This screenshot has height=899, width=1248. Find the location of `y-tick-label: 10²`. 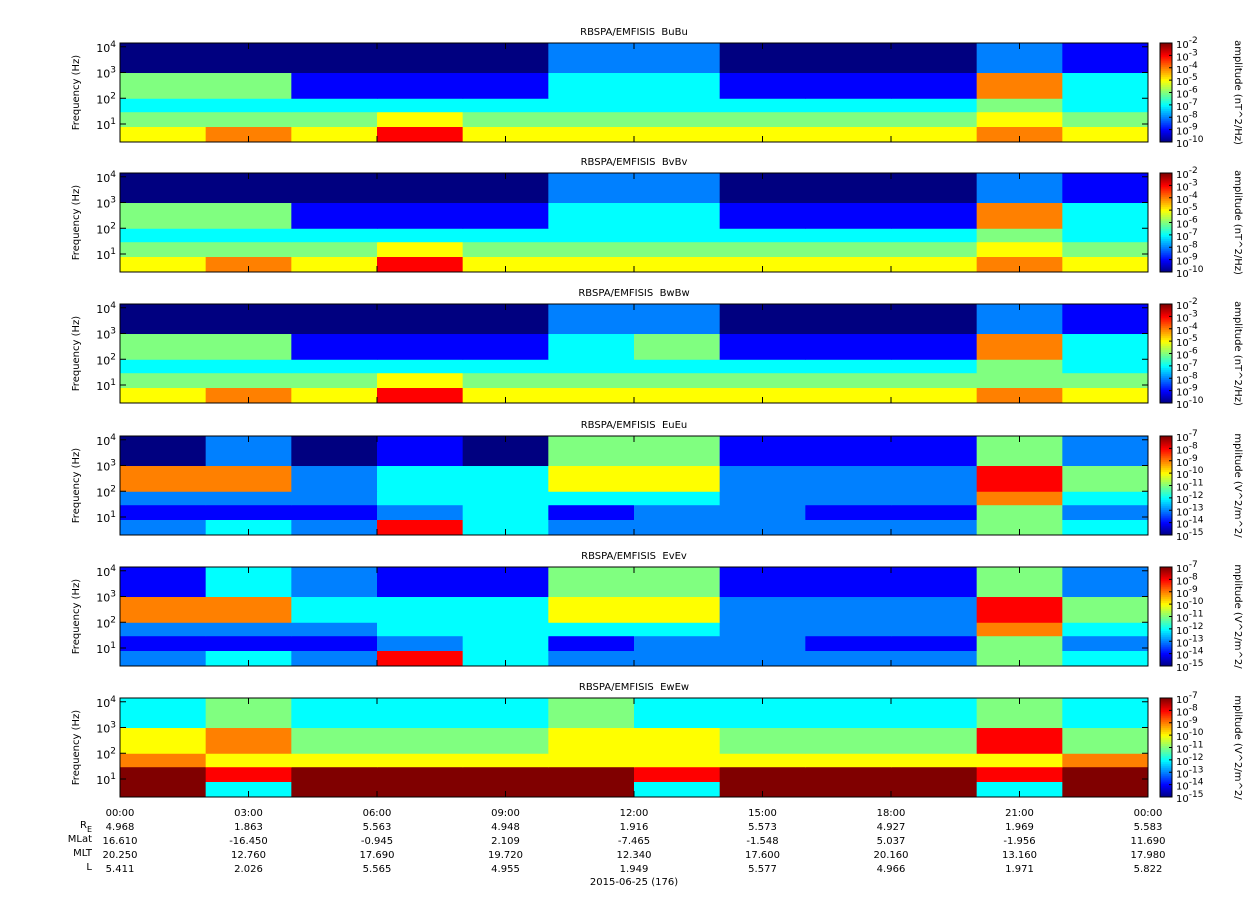

y-tick-label: 10² is located at coordinates (106, 754).